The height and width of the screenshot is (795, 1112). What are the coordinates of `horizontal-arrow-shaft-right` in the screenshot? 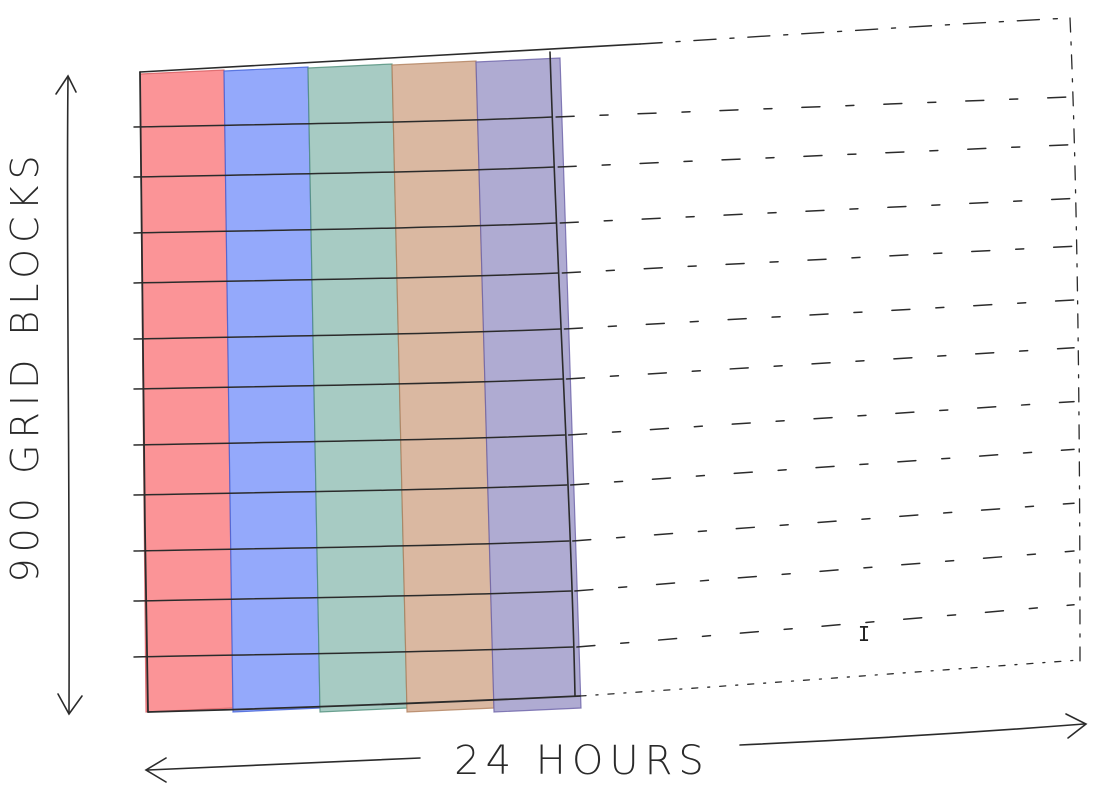 It's located at (912, 734).